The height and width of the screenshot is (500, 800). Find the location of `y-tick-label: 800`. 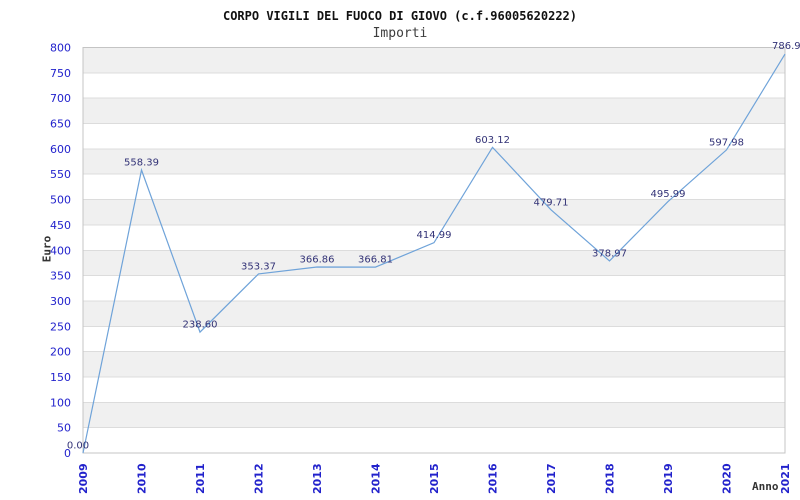

y-tick-label: 800 is located at coordinates (60, 48).